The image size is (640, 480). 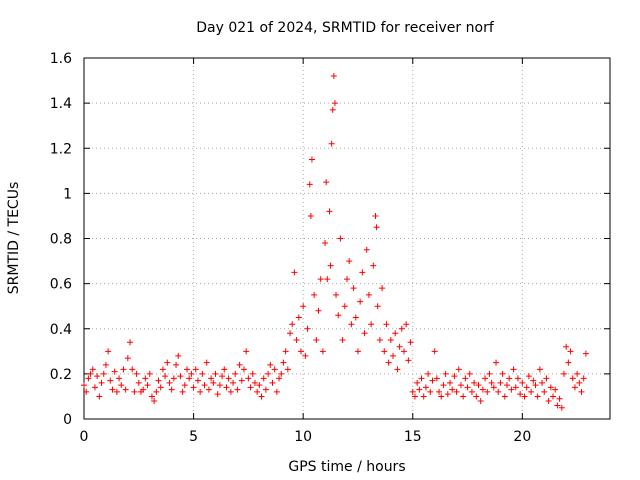 I want to click on y-tick-label: 1.2, so click(x=61, y=149).